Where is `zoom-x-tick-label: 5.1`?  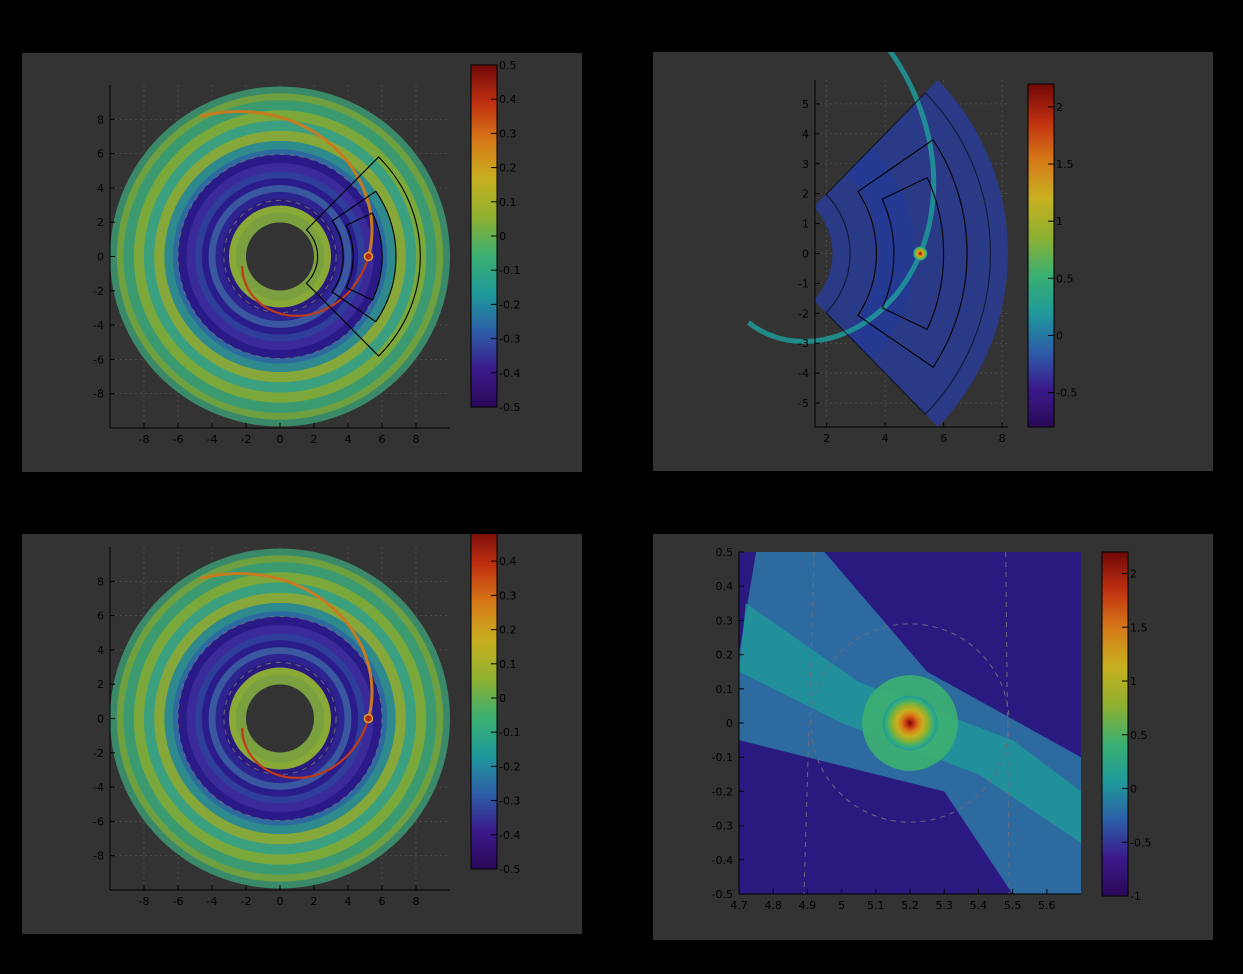
zoom-x-tick-label: 5.1 is located at coordinates (876, 905).